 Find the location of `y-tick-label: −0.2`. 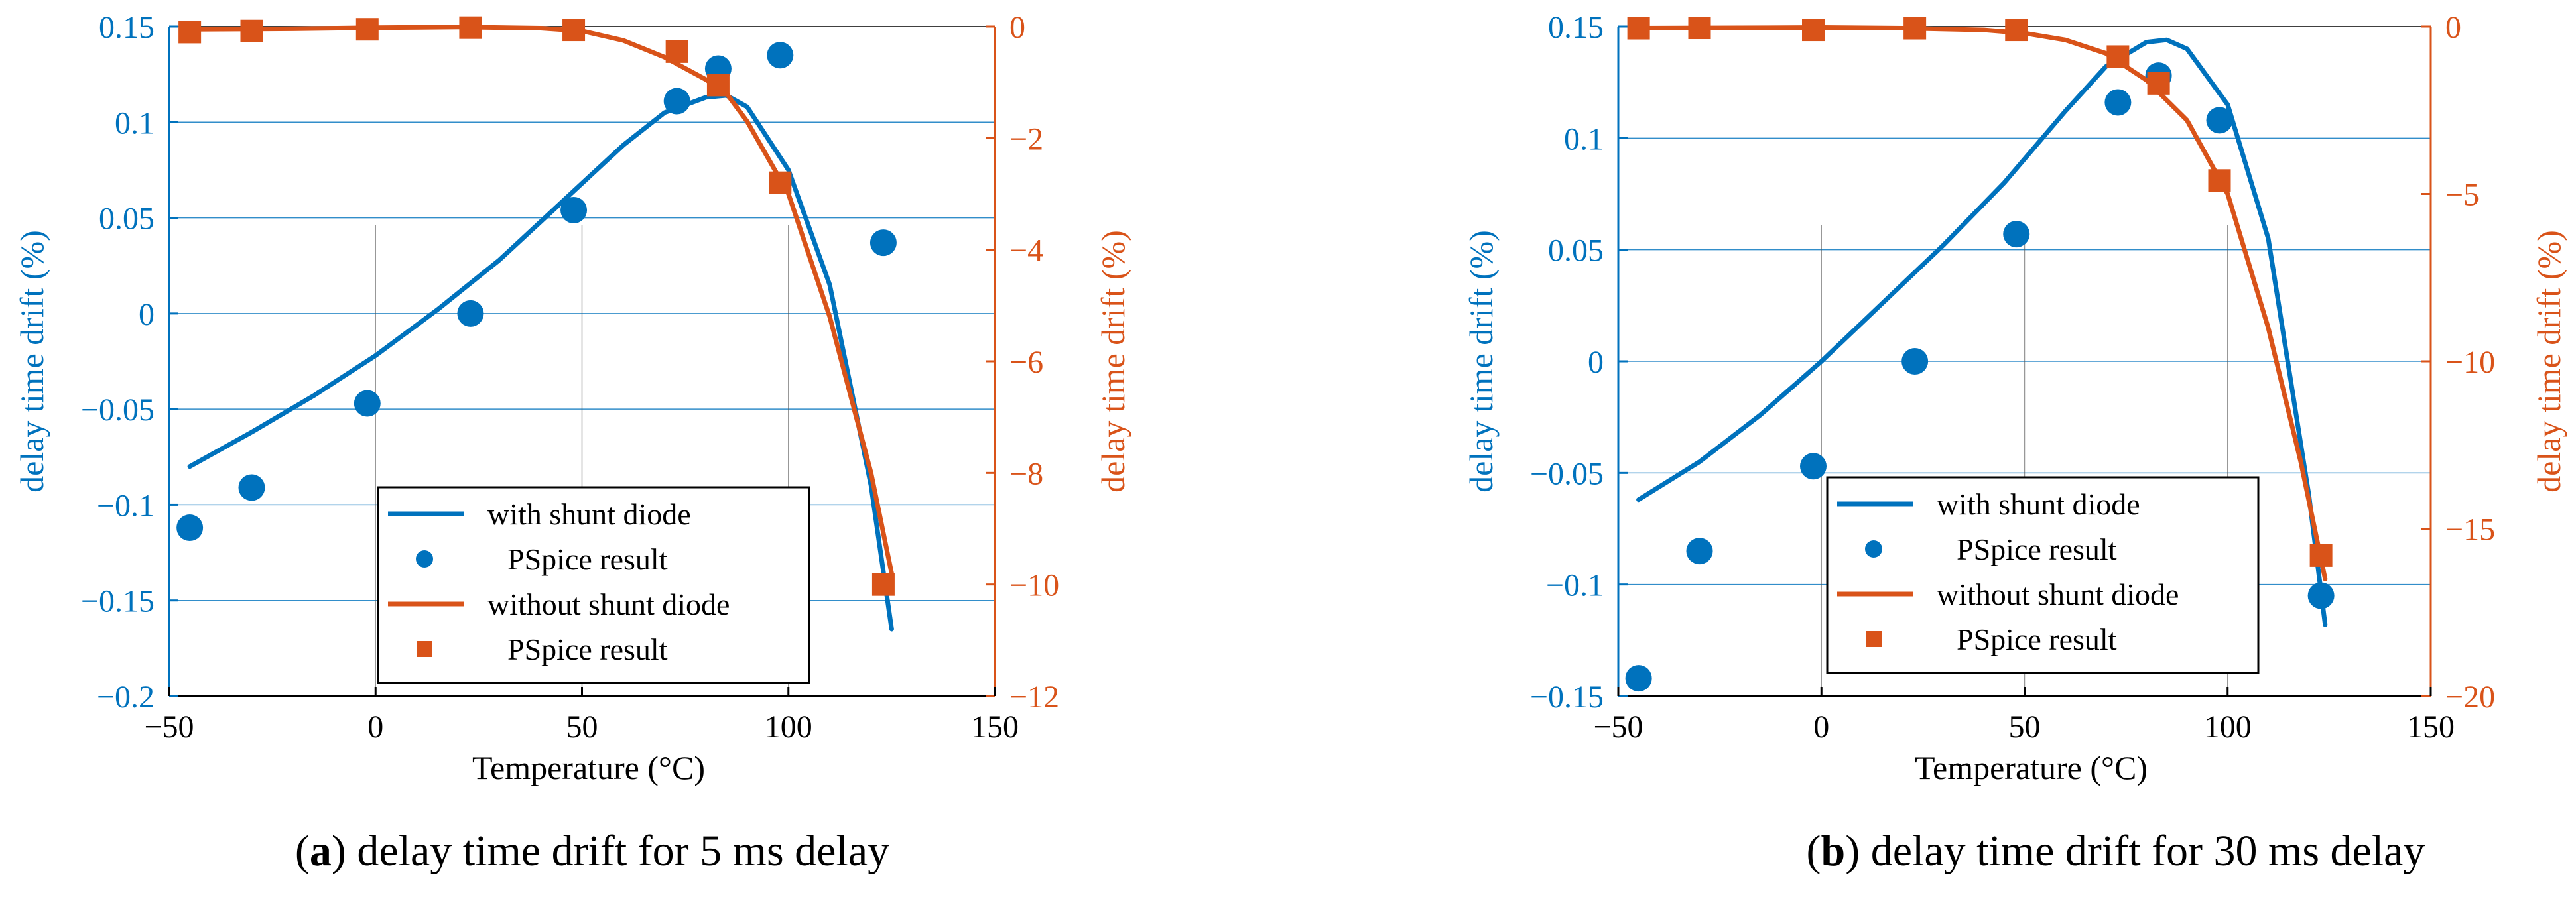

y-tick-label: −0.2 is located at coordinates (126, 697).